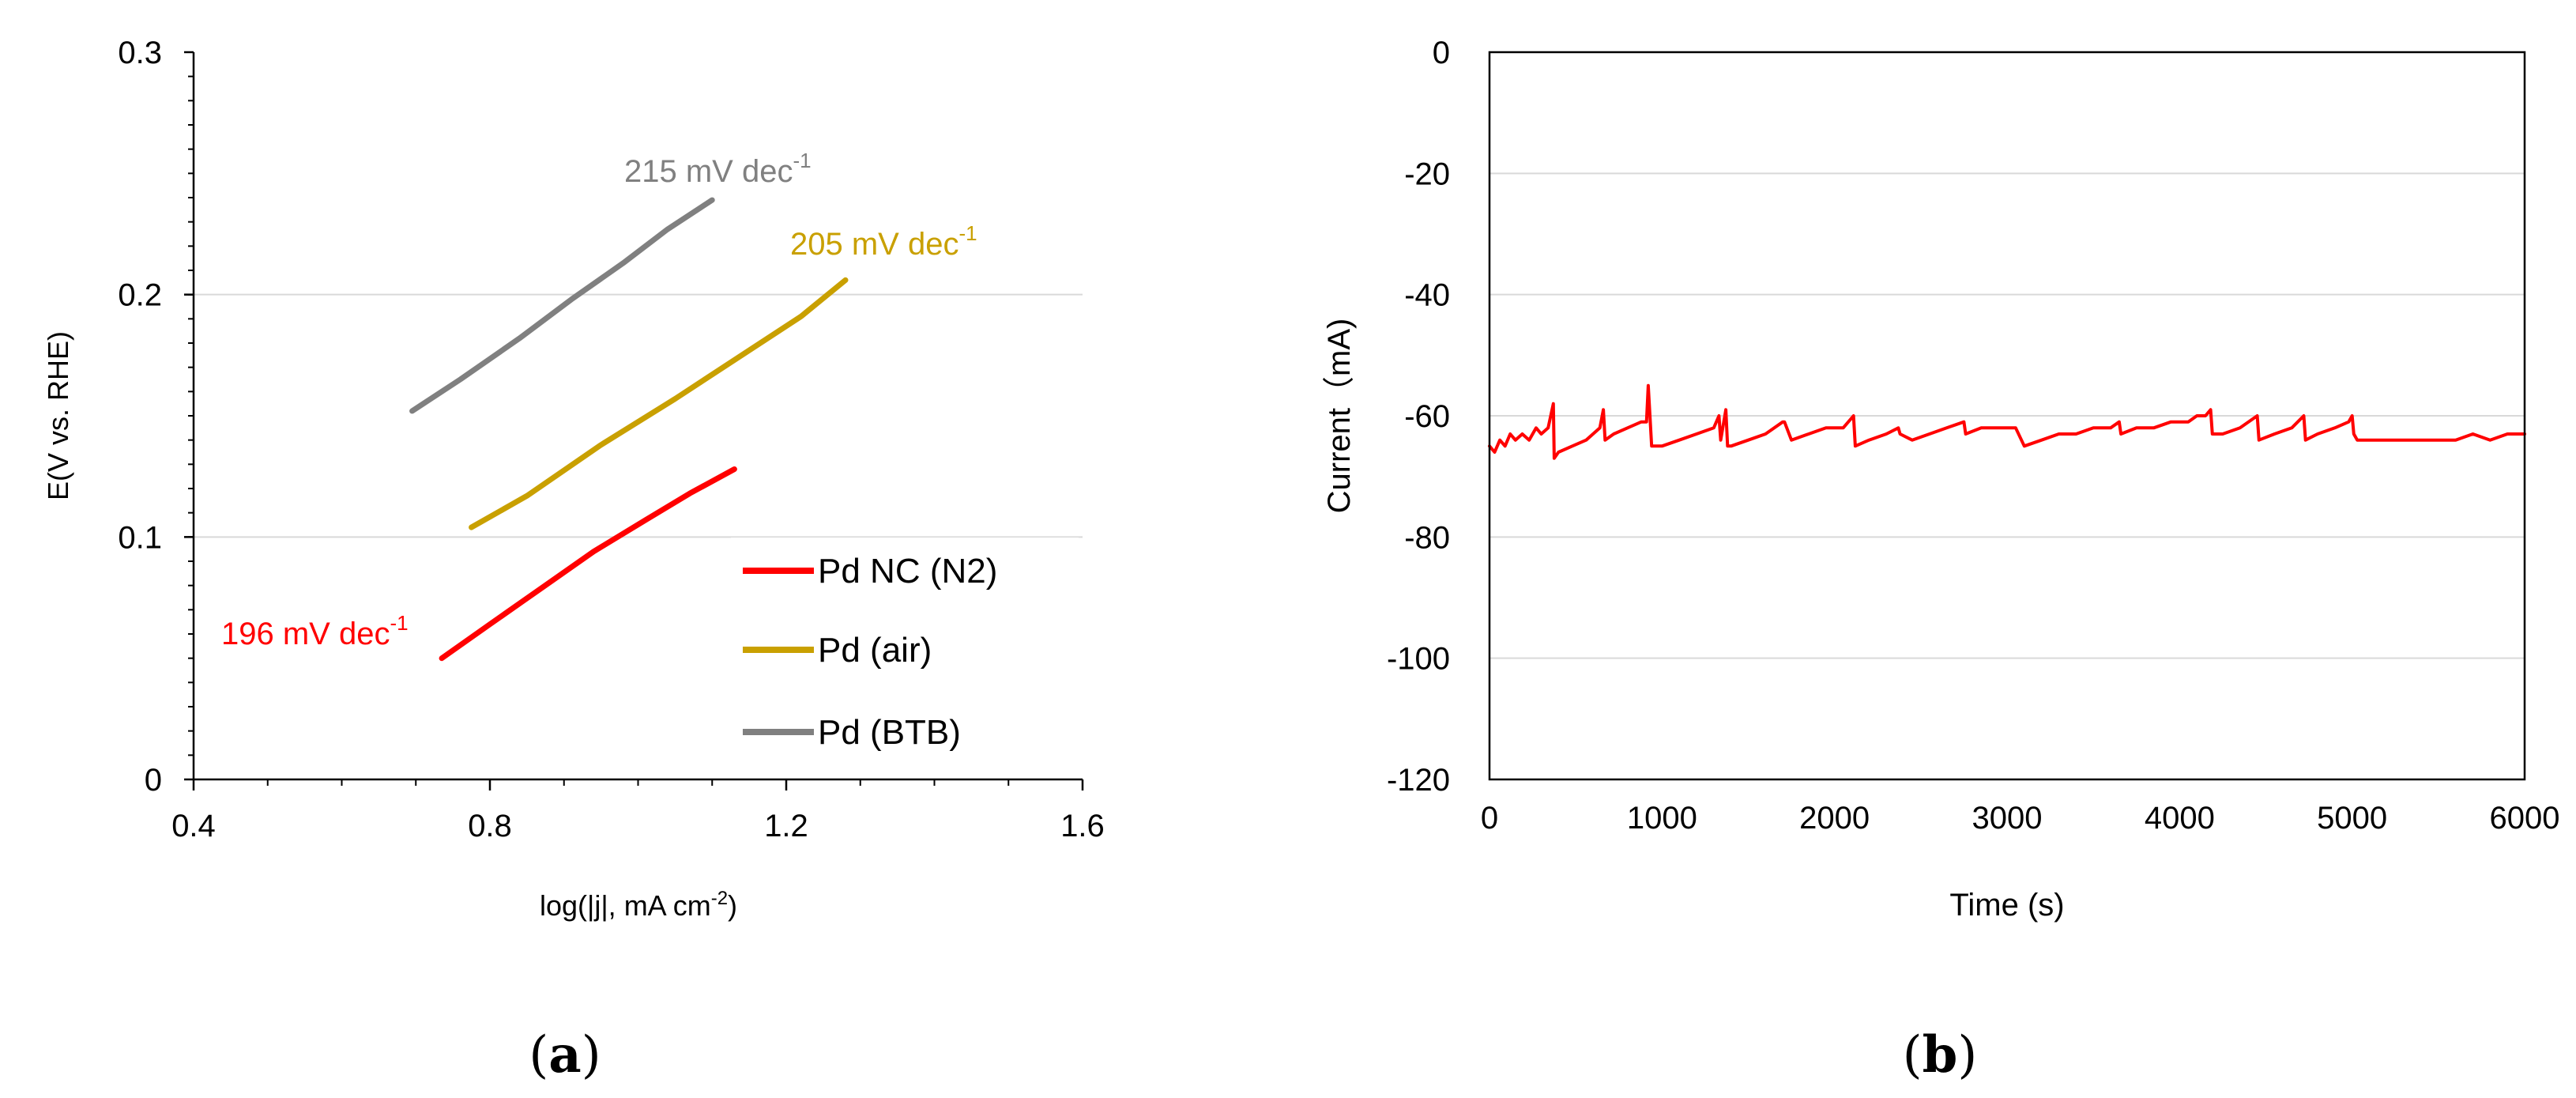  Describe the element at coordinates (140, 537) in the screenshot. I see `y-tick-label: 0.1` at that location.